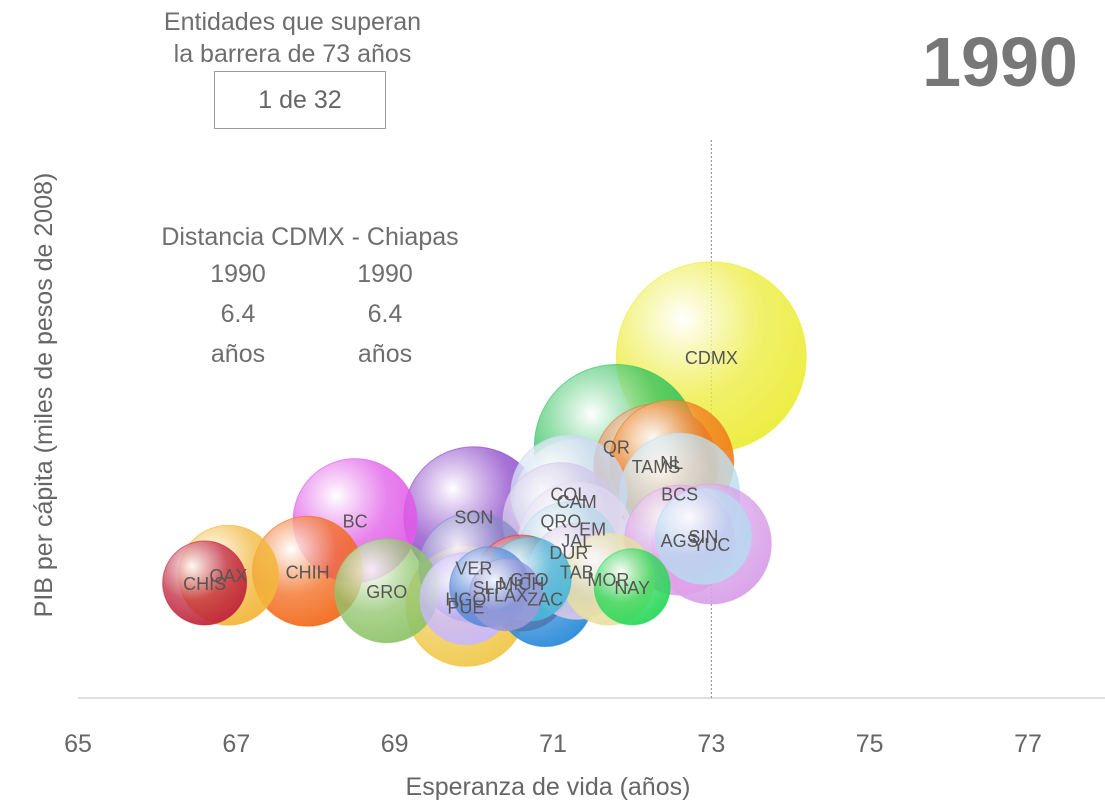  What do you see at coordinates (656, 467) in the screenshot?
I see `bubble-label-tams: TAMS` at bounding box center [656, 467].